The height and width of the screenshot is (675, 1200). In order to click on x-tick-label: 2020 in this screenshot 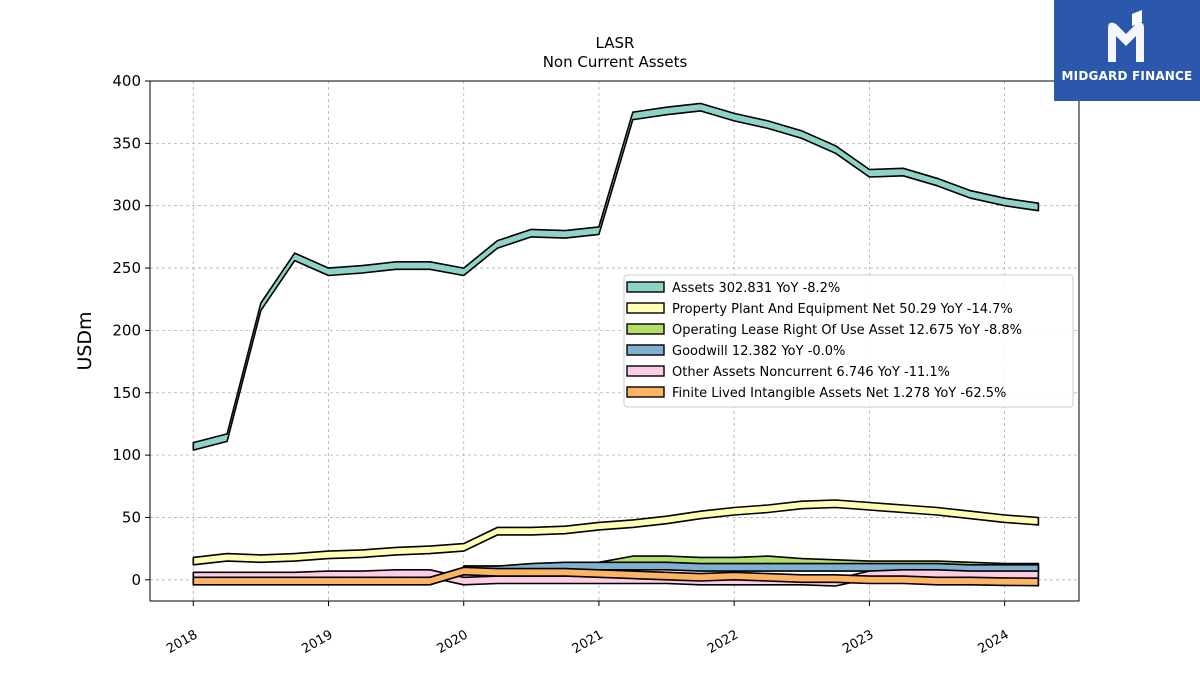, I will do `click(453, 642)`.